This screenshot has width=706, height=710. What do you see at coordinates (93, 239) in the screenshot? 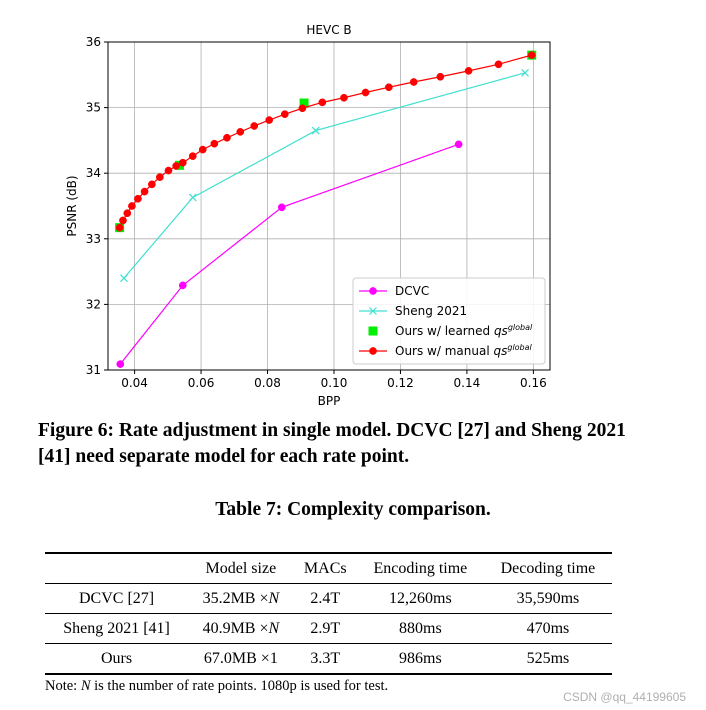
I see `y-tick-label: 33` at bounding box center [93, 239].